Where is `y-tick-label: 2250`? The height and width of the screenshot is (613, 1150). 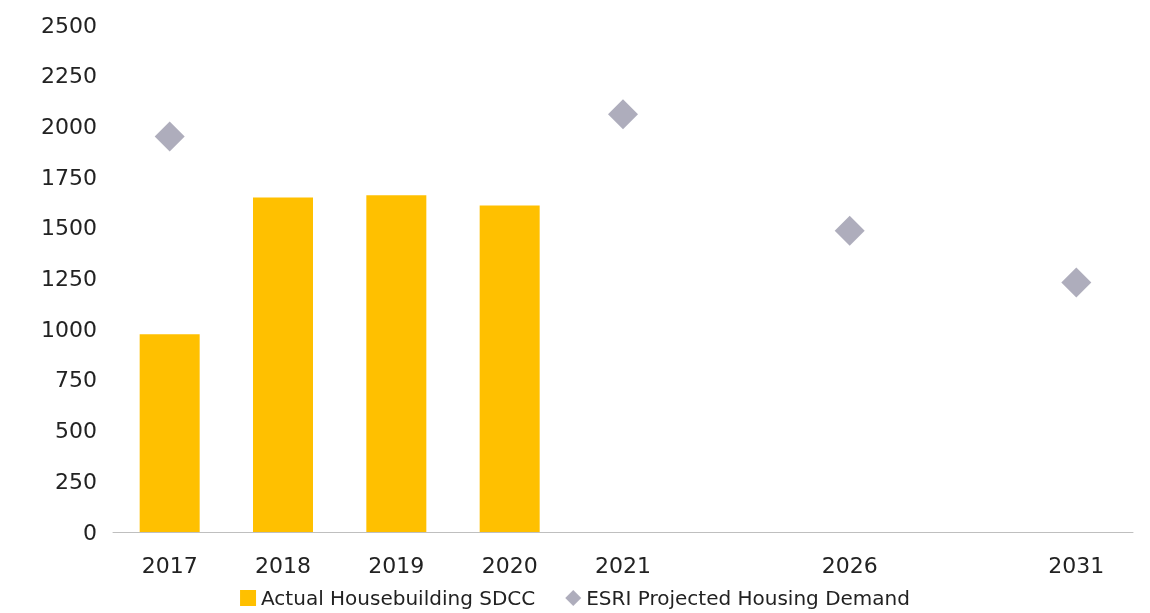
y-tick-label: 2250 is located at coordinates (69, 76).